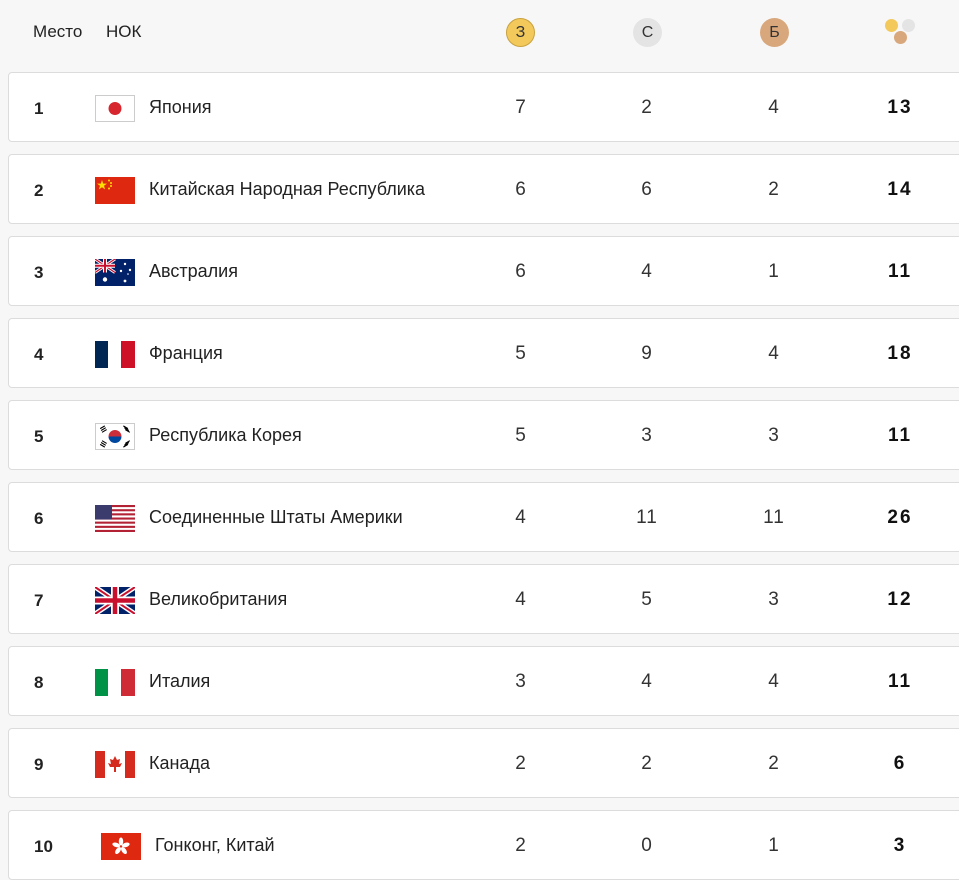 The width and height of the screenshot is (959, 880). I want to click on silver-count: 0, so click(647, 845).